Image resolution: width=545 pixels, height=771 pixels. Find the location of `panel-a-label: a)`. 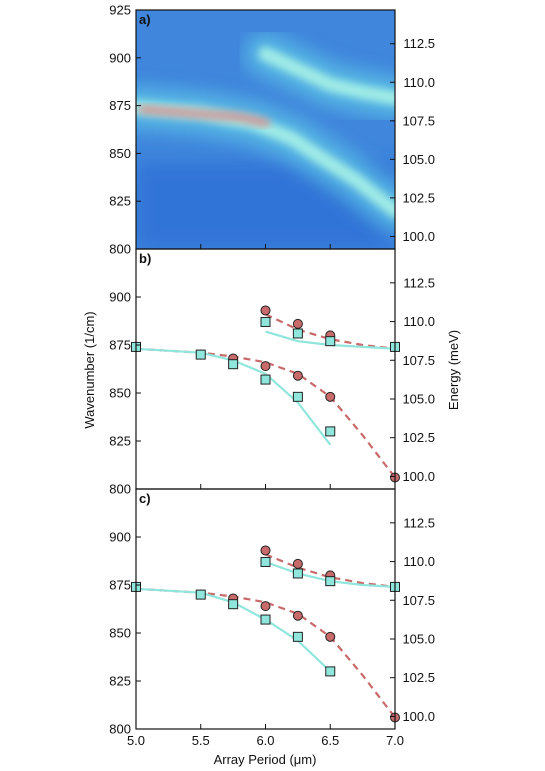

panel-a-label: a) is located at coordinates (145, 19).